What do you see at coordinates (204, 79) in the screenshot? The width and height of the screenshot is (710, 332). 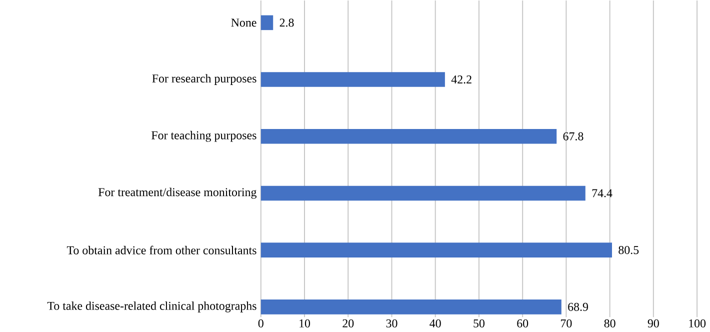 I see `y-tick-label: For research purposes` at bounding box center [204, 79].